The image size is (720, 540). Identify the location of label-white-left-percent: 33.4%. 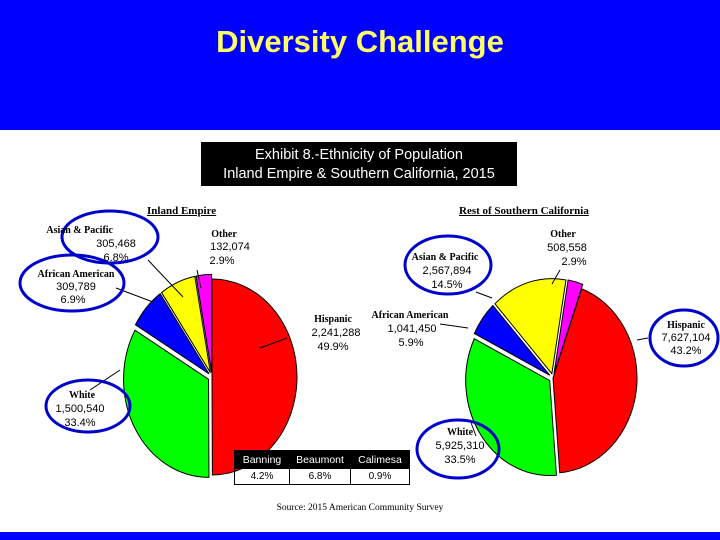
(79, 423).